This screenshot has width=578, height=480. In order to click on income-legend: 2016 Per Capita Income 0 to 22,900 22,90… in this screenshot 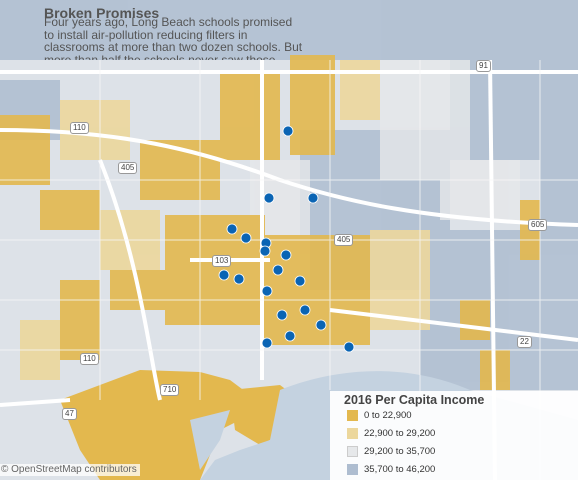, I will do `click(454, 435)`.